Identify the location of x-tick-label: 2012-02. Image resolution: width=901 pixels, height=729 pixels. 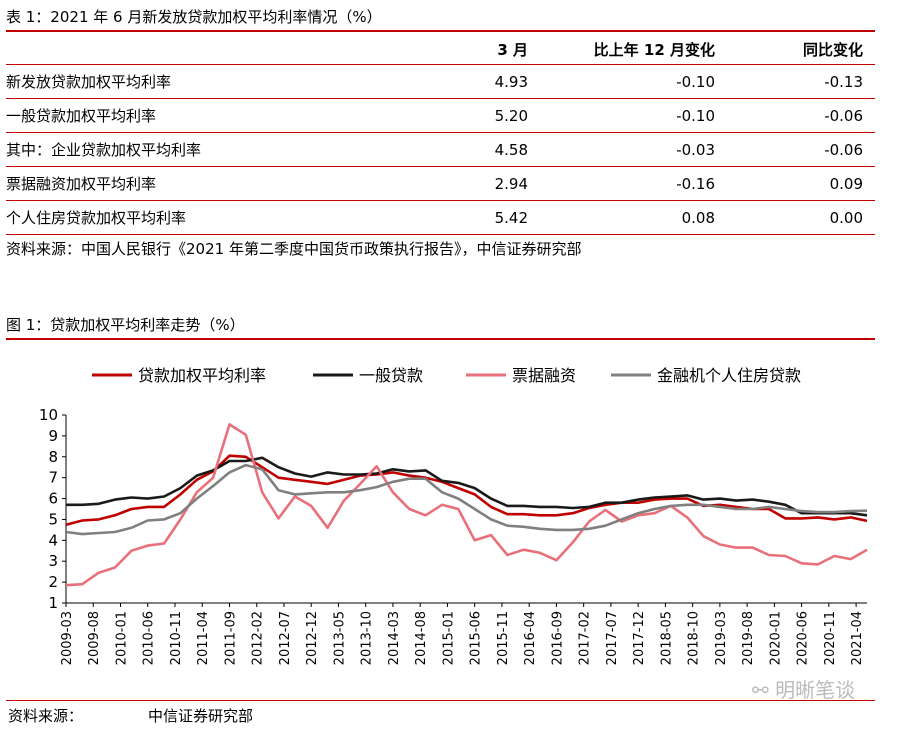
(258, 638).